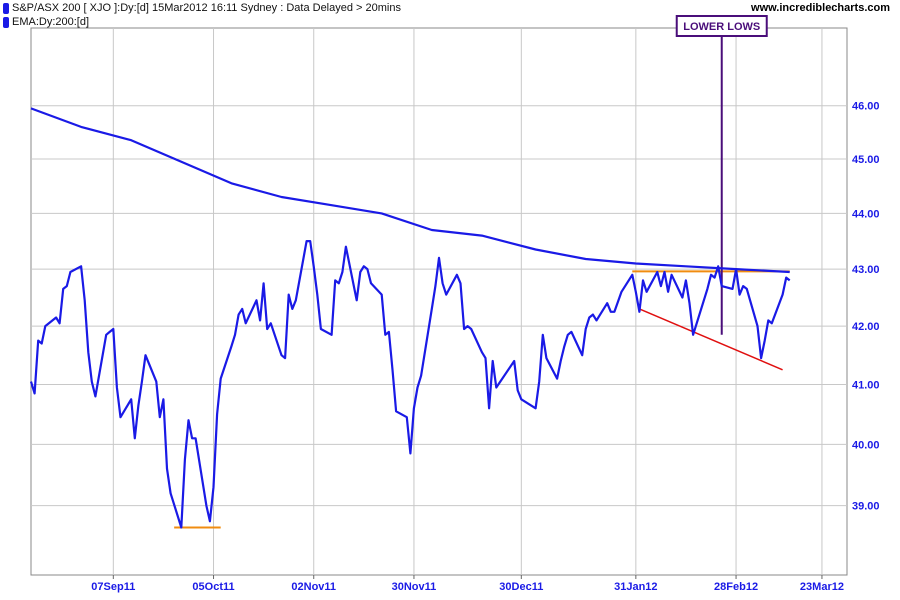 The image size is (900, 600). I want to click on legend-label-ema: EMA:Dy:200:[d], so click(51, 22).